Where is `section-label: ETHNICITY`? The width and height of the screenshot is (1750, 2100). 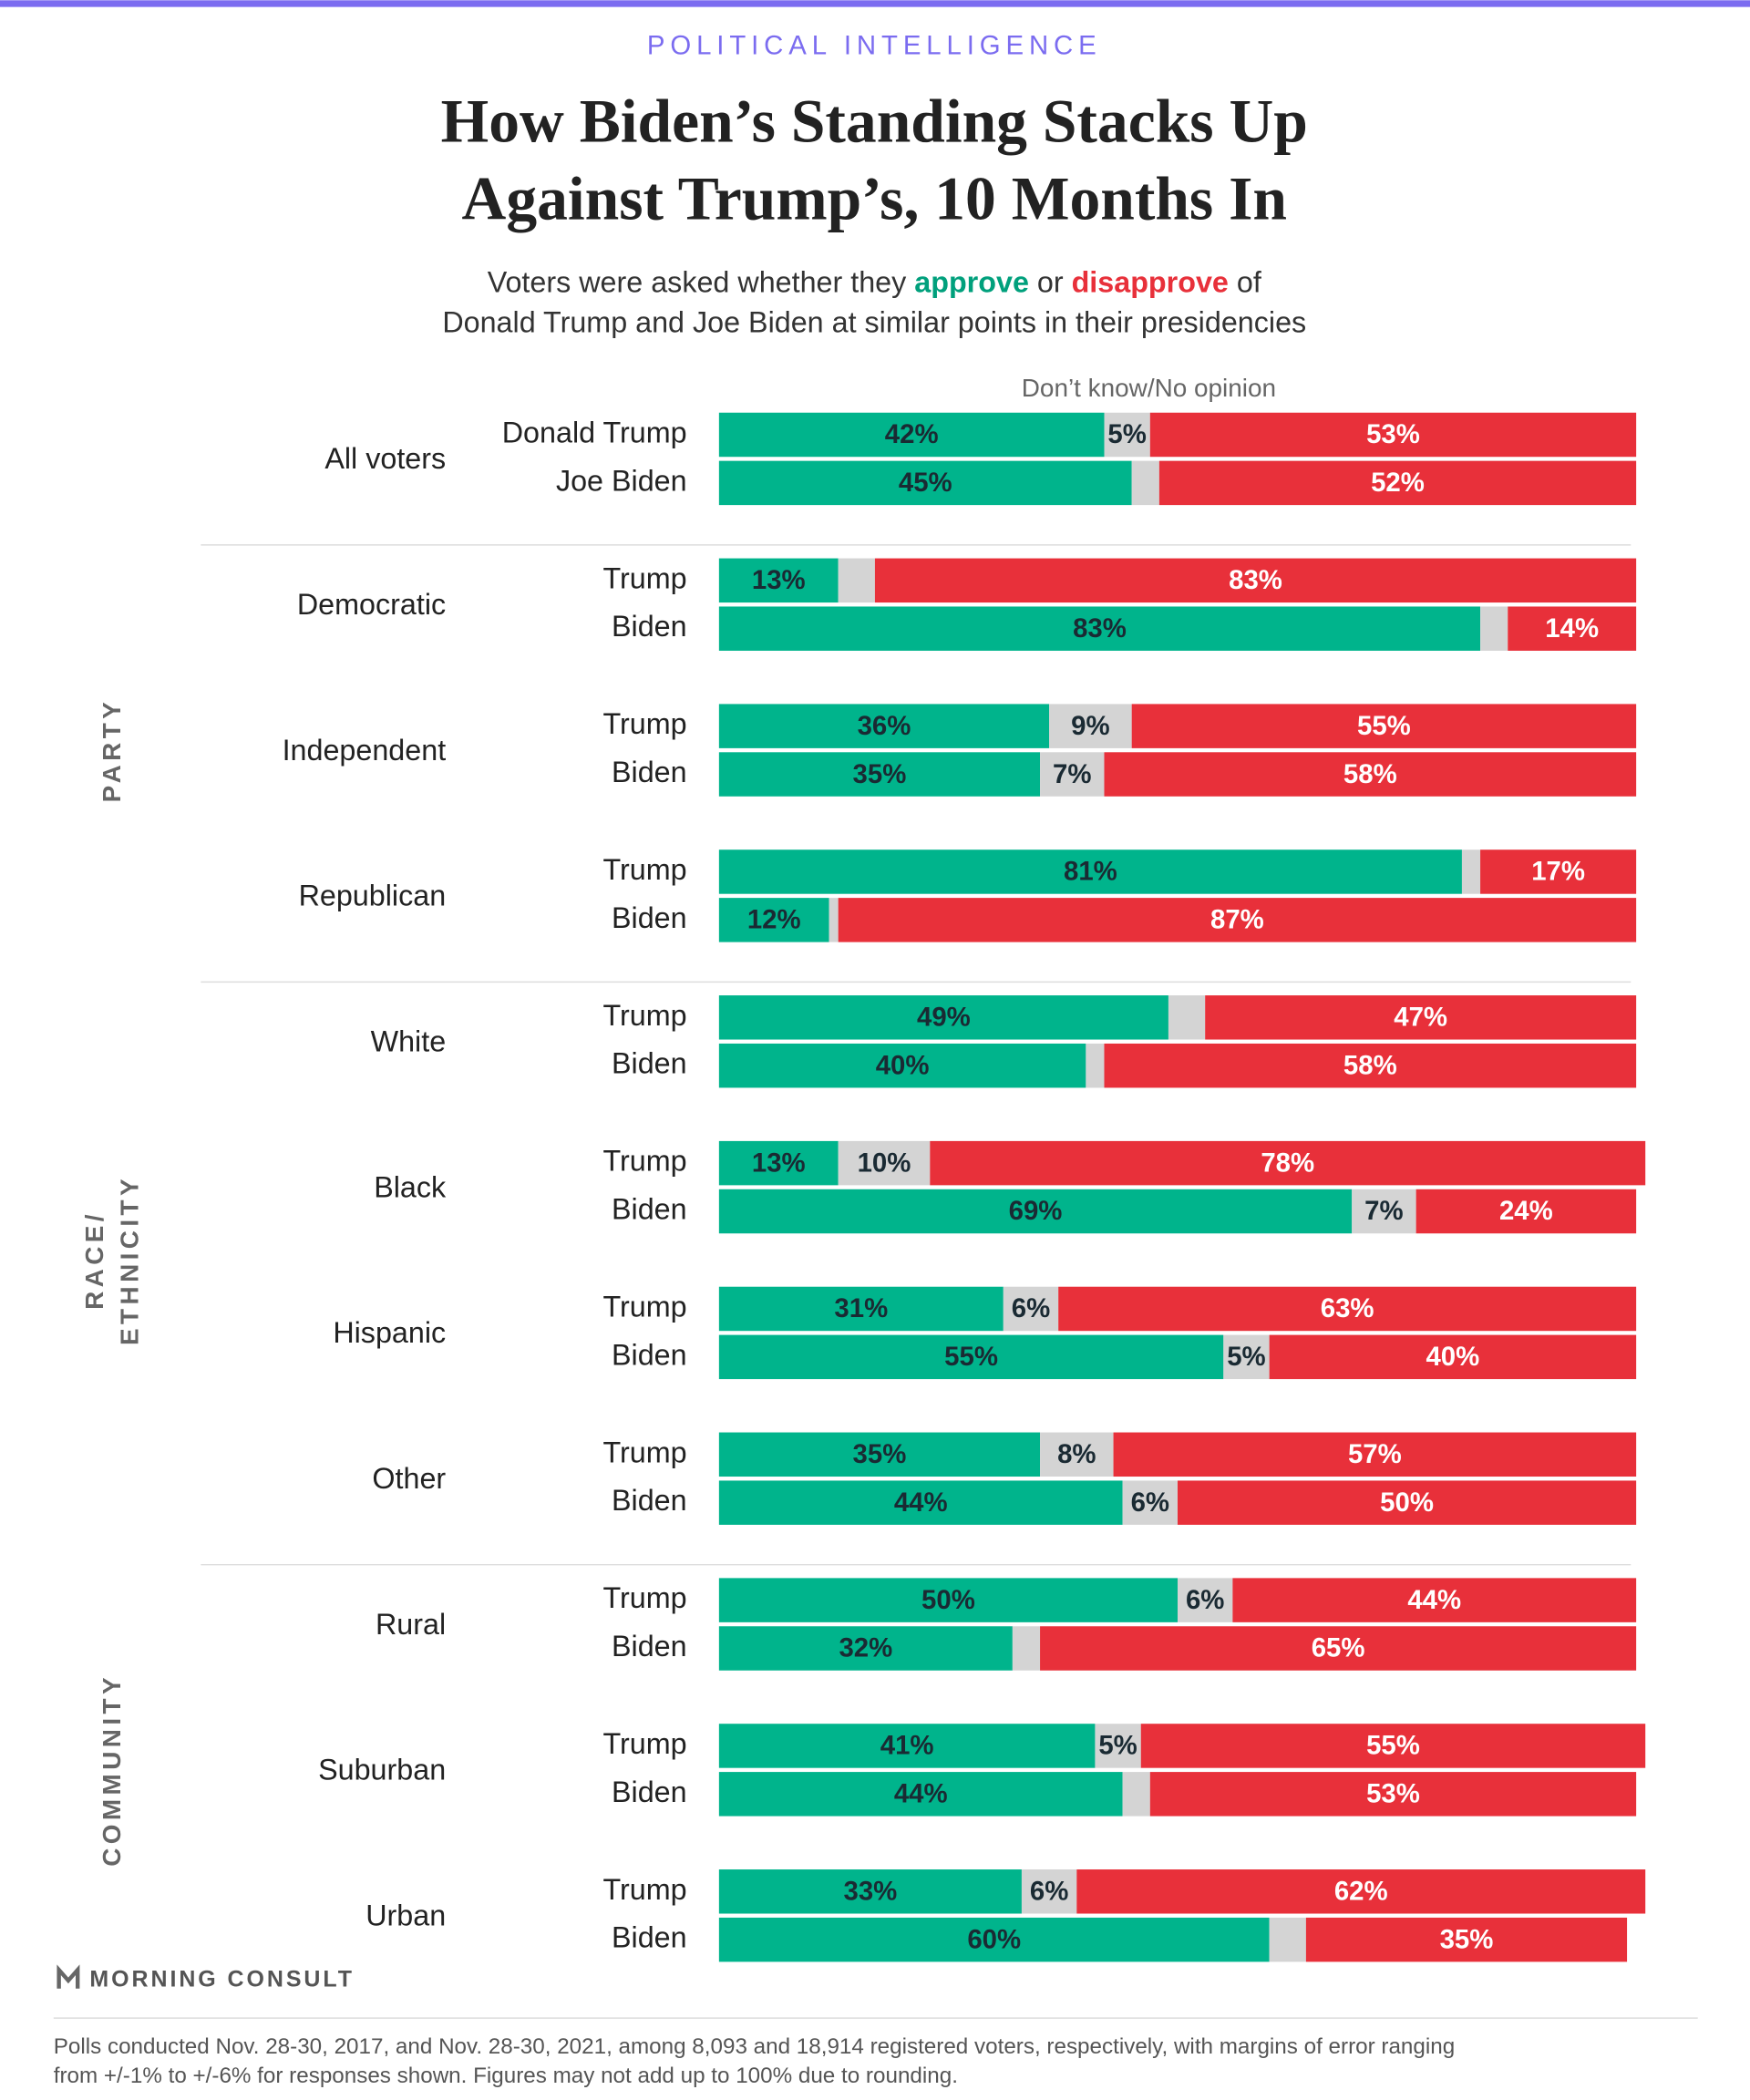 section-label: ETHNICITY is located at coordinates (129, 1260).